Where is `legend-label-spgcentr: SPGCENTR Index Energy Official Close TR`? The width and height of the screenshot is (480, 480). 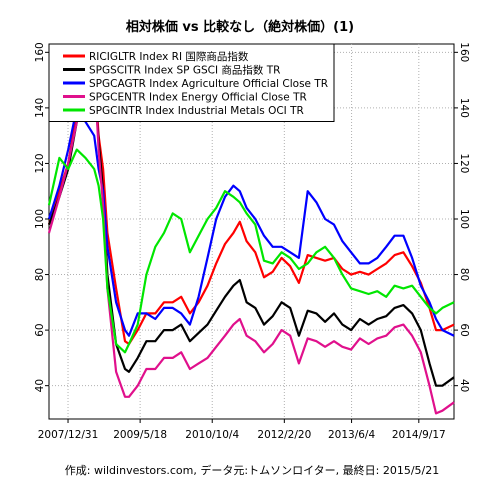 legend-label-spgcentr: SPGCENTR Index Energy Official Close TR is located at coordinates (198, 98).